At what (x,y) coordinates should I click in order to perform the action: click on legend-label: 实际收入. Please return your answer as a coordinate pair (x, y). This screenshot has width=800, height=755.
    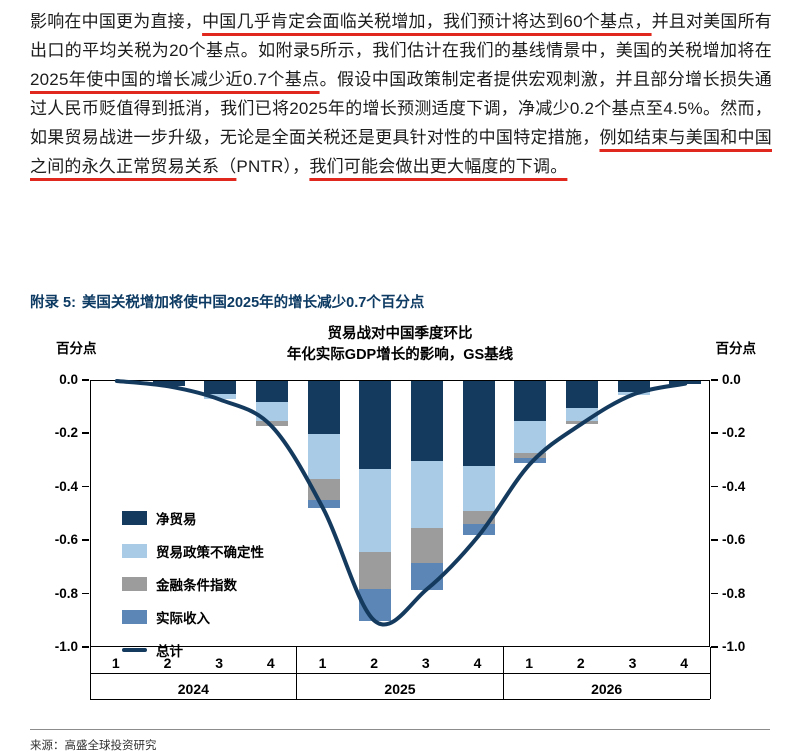
    Looking at the image, I should click on (183, 618).